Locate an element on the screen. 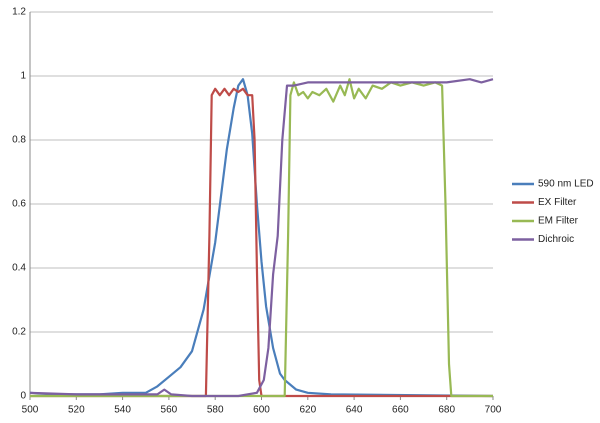  y-tick-label: 0.2 is located at coordinates (19, 332).